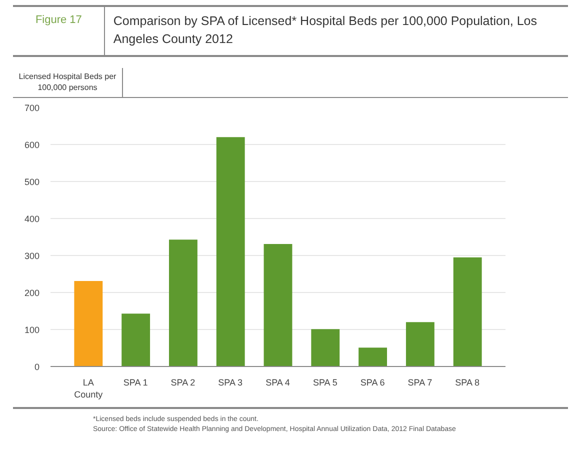 The height and width of the screenshot is (472, 575). What do you see at coordinates (230, 383) in the screenshot?
I see `x-tick-label: SPA 3` at bounding box center [230, 383].